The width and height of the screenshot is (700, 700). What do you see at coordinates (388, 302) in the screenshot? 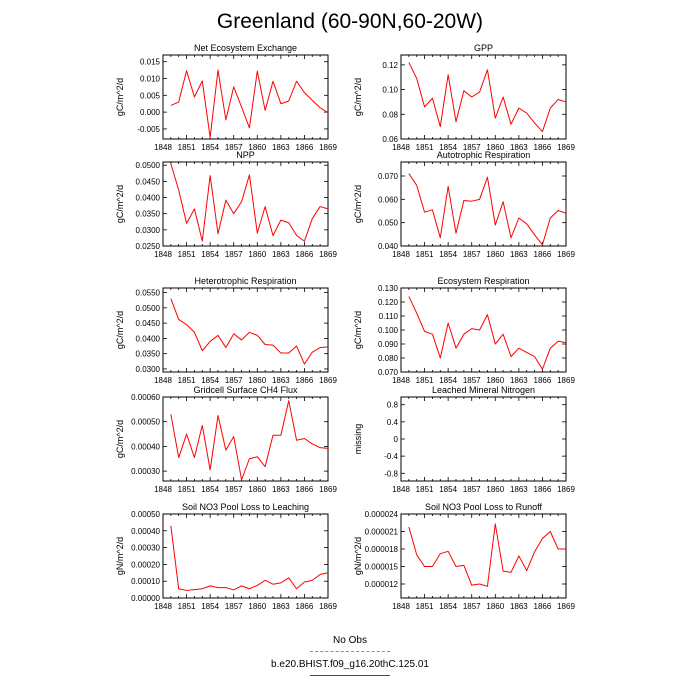
I see `y-tick-label: 0.120` at bounding box center [388, 302].